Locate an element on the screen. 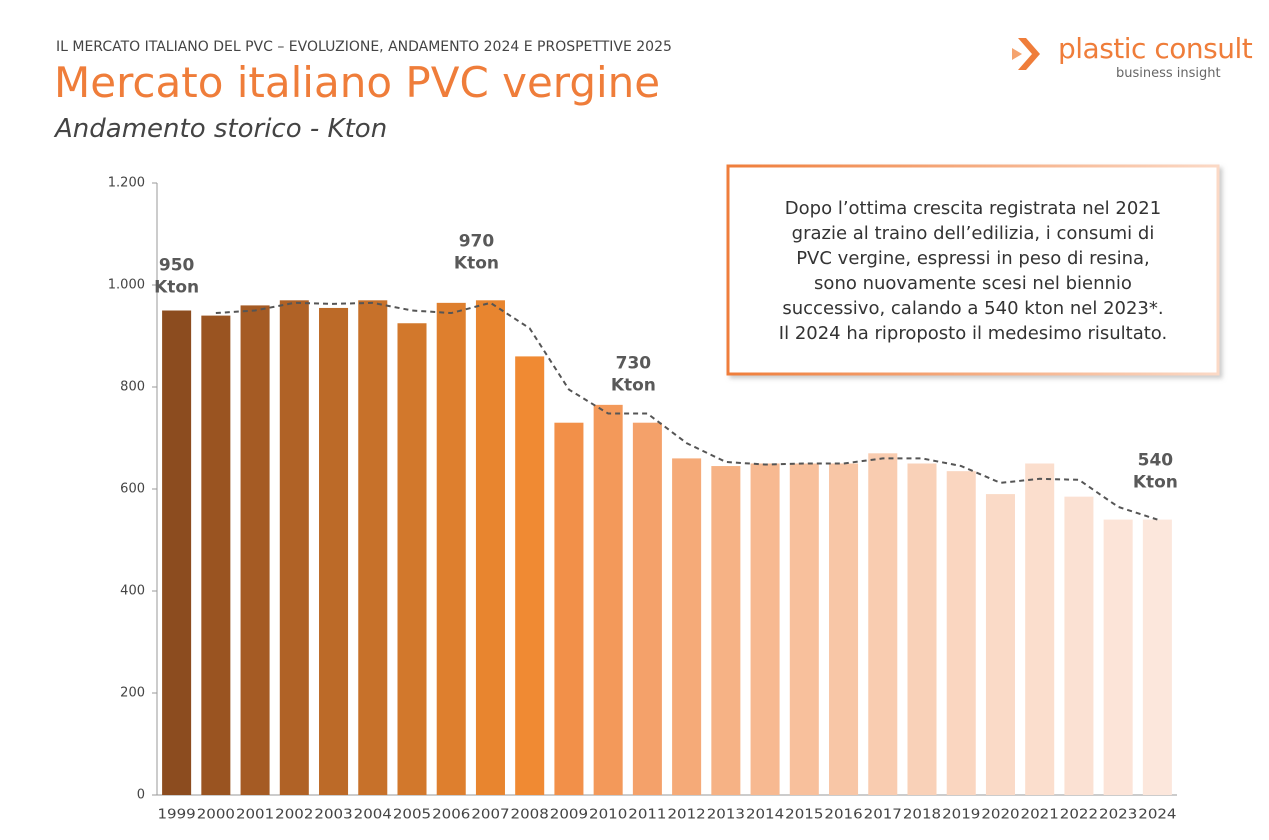 This screenshot has width=1269, height=840. x-tick-label: 2019 is located at coordinates (961, 815).